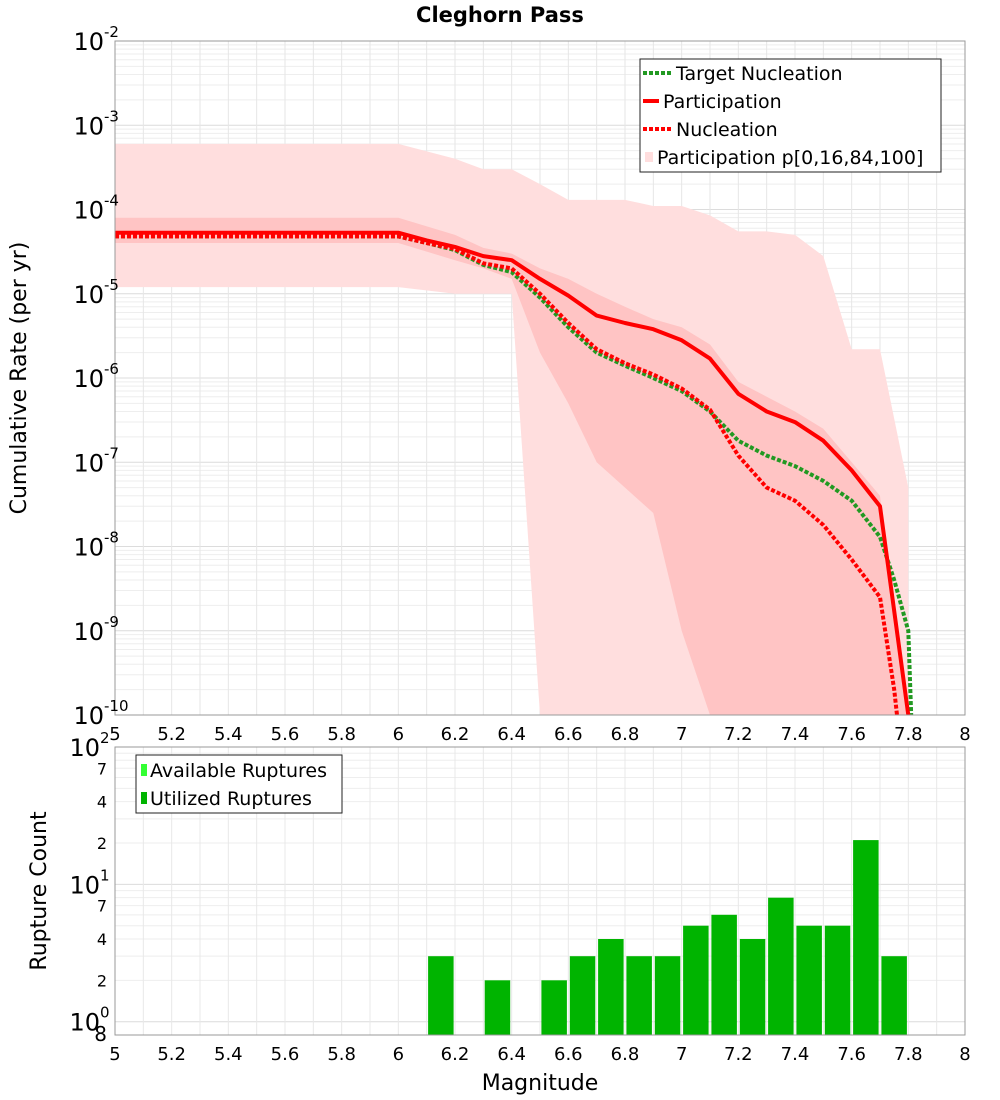  Describe the element at coordinates (111, 538) in the screenshot. I see `y-tick-exponent: -8` at that location.